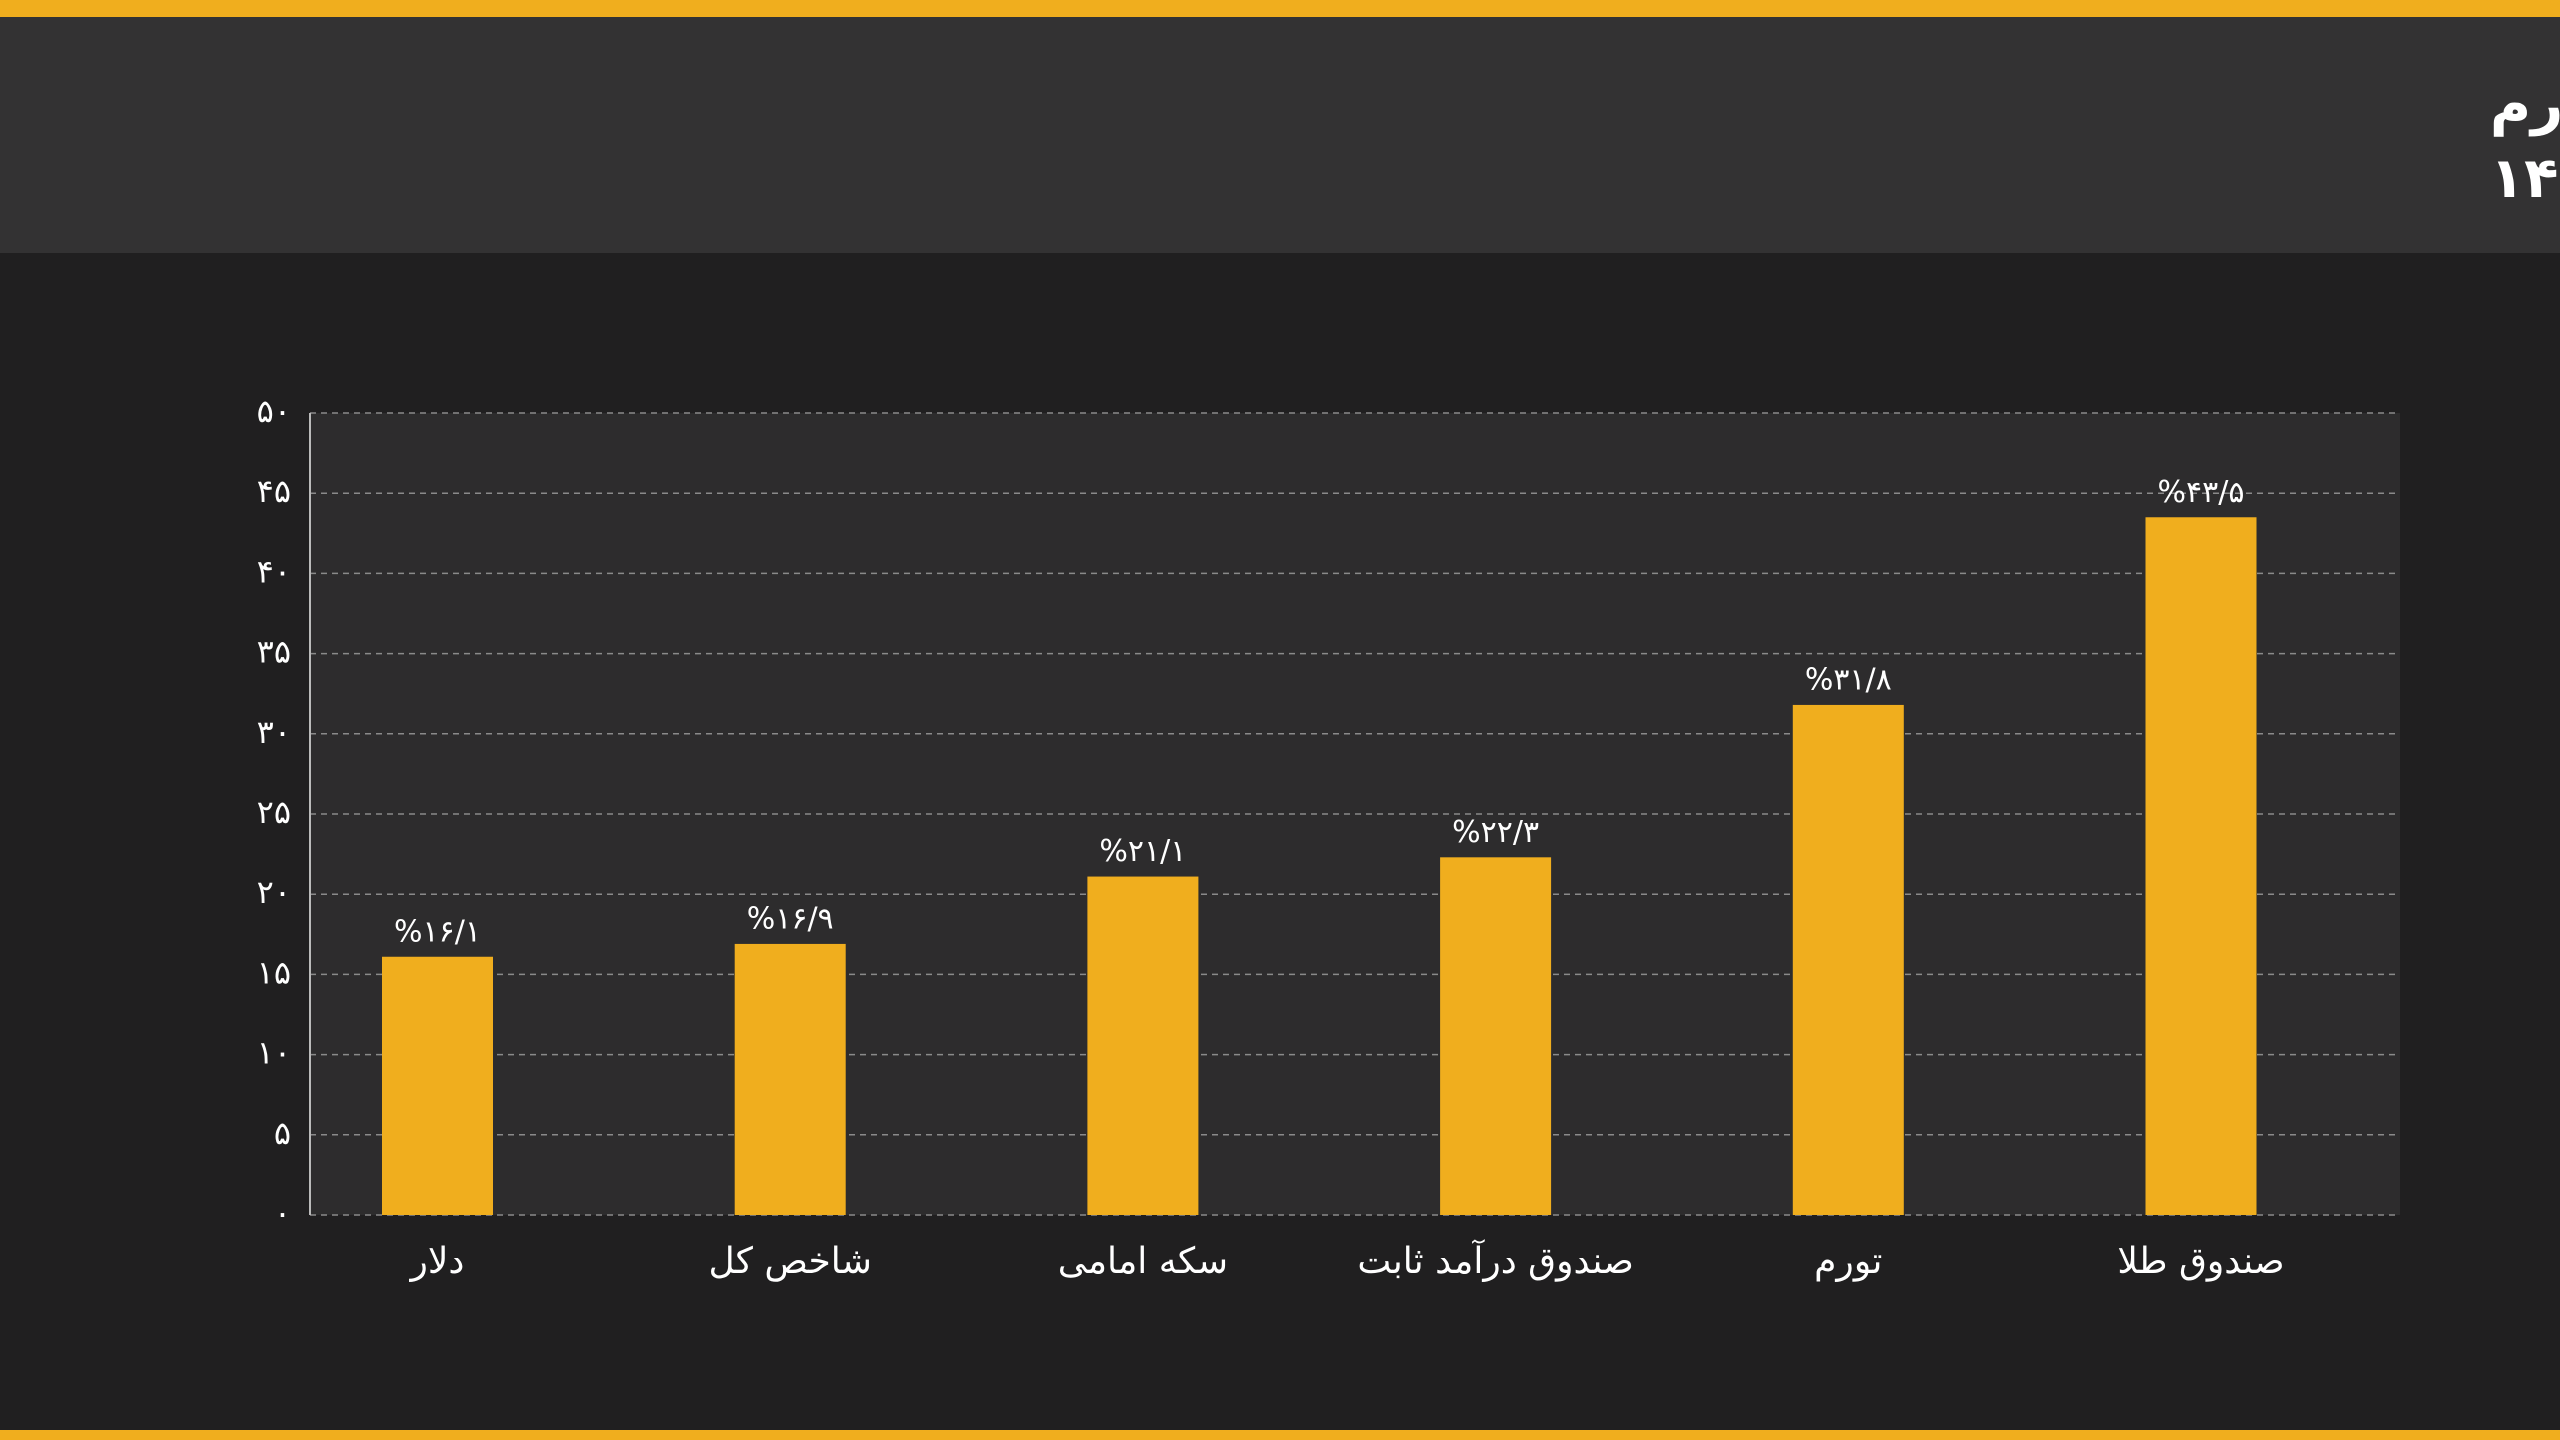  I want to click on value-label: %۴۳/۵, so click(2201, 492).